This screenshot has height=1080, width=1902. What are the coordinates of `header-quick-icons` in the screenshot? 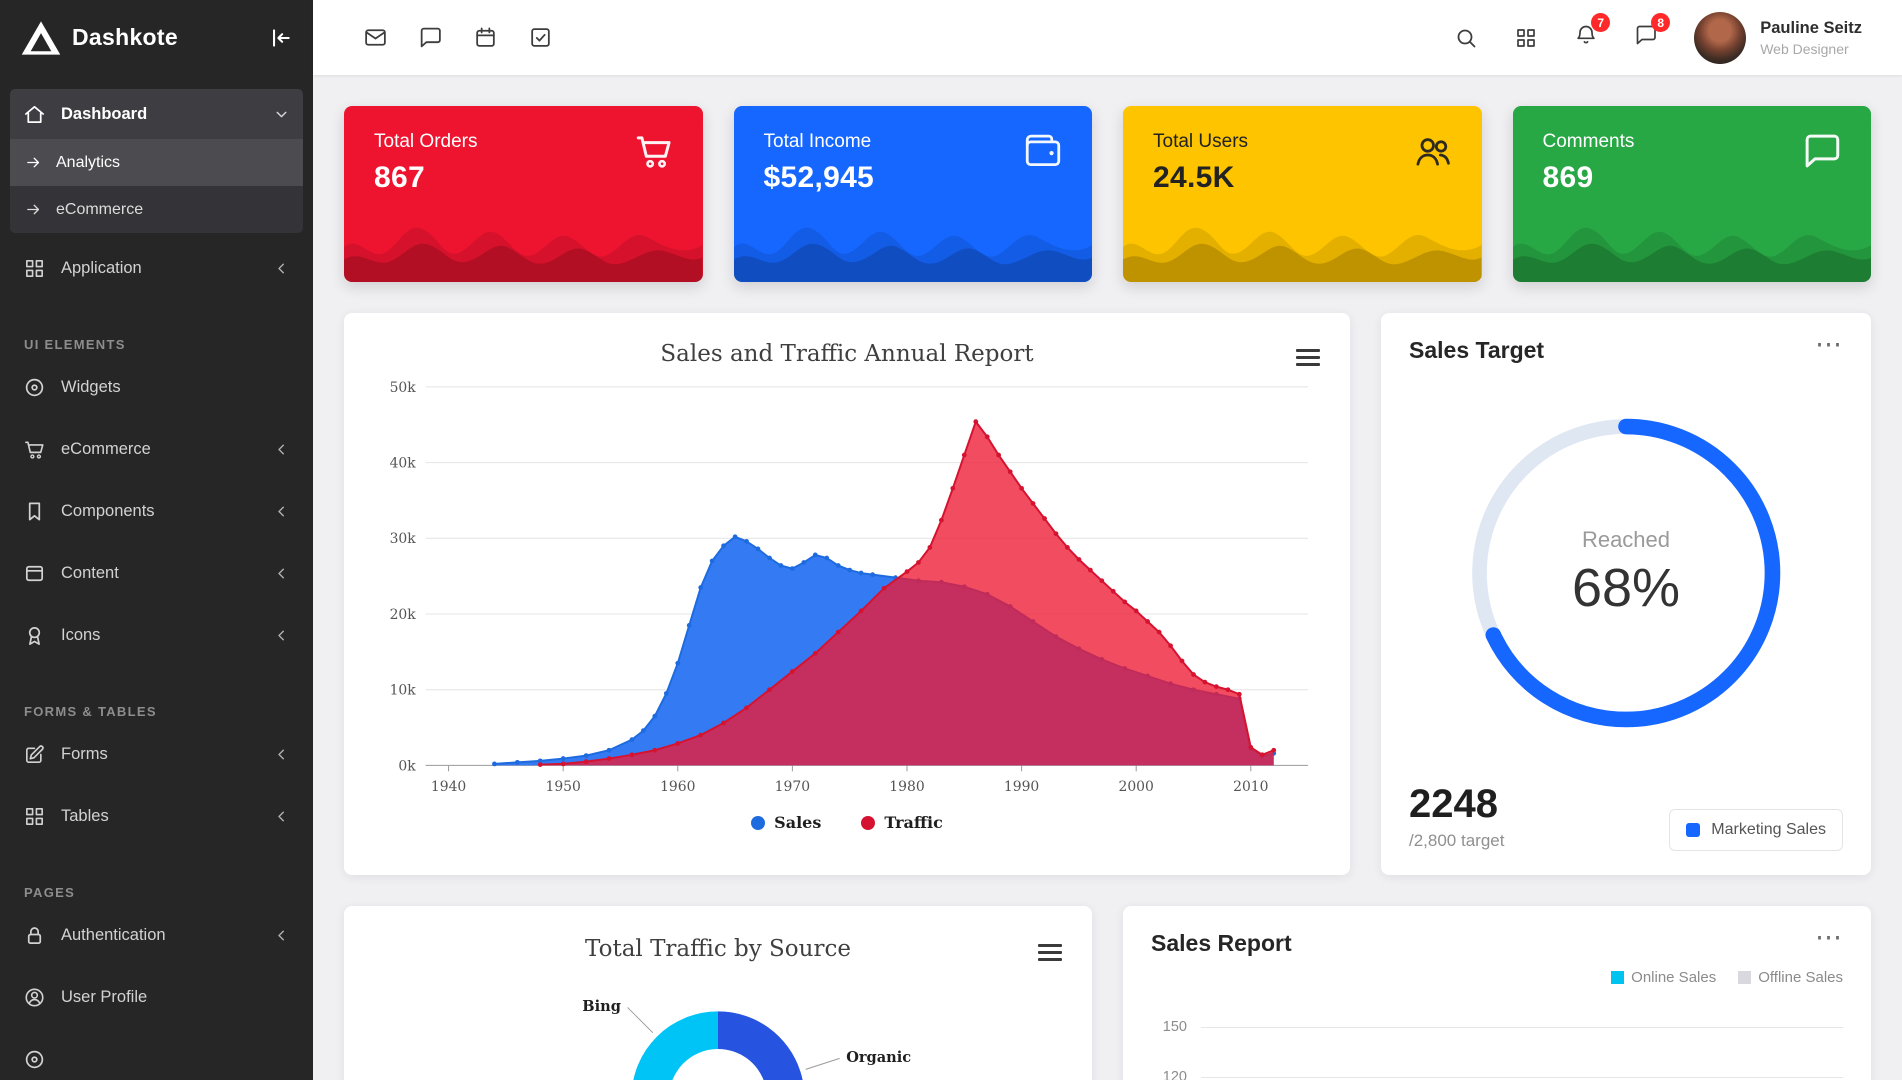 It's located at (458, 37).